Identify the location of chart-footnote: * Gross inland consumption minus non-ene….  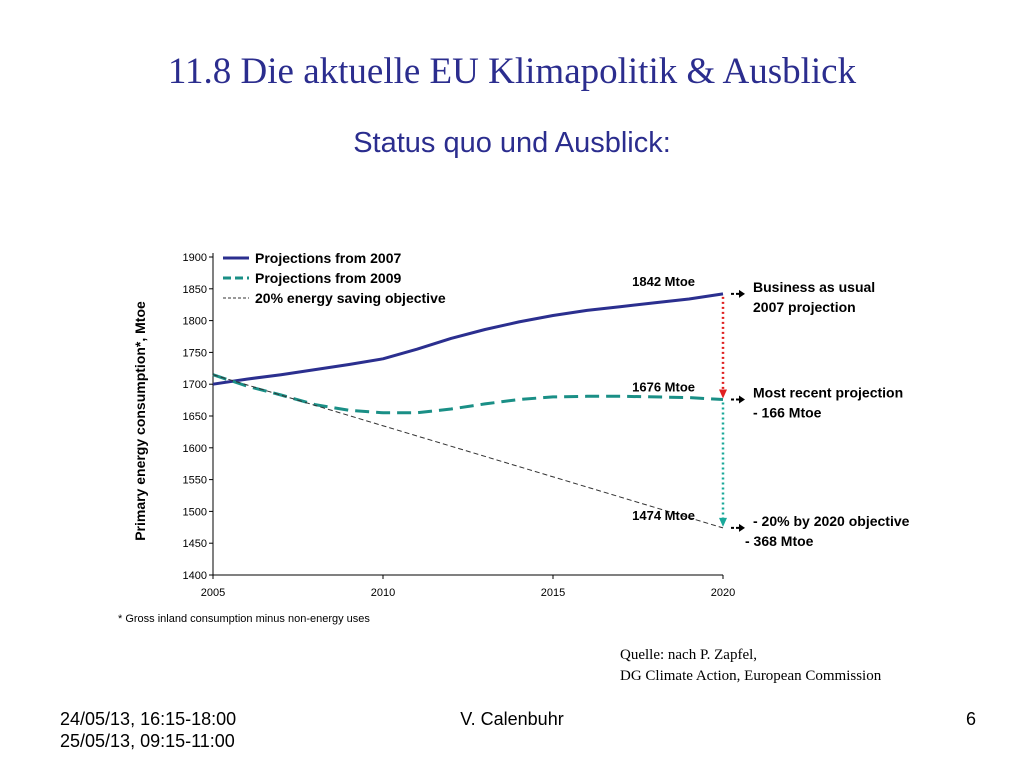
(244, 619).